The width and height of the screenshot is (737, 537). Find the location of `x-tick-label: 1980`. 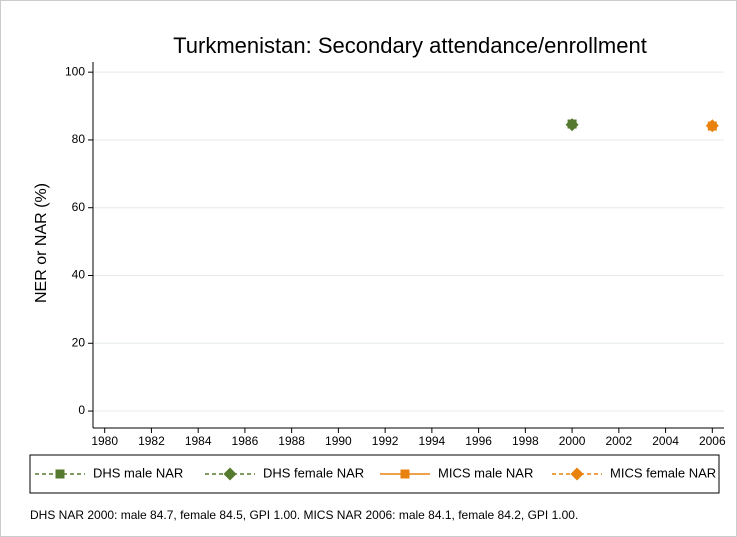

x-tick-label: 1980 is located at coordinates (104, 441).